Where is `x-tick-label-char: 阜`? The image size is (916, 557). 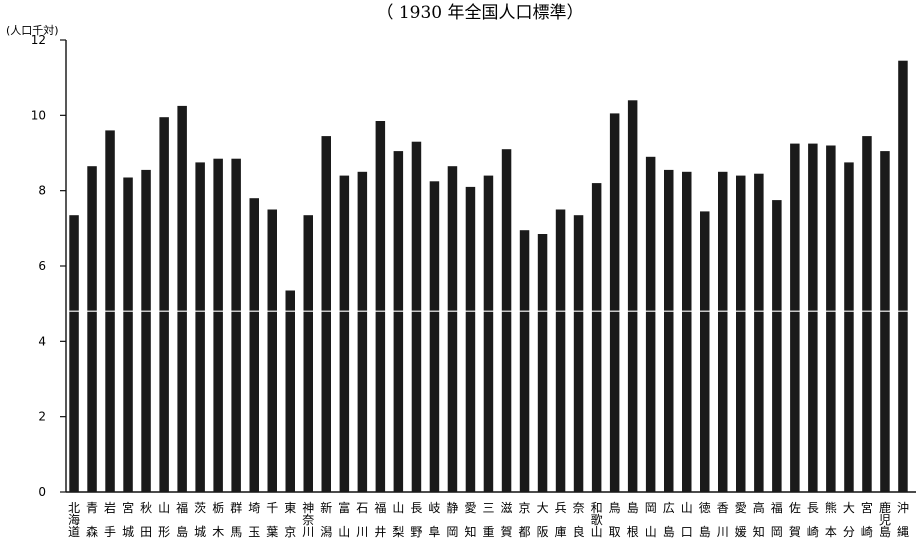 x-tick-label-char: 阜 is located at coordinates (434, 532).